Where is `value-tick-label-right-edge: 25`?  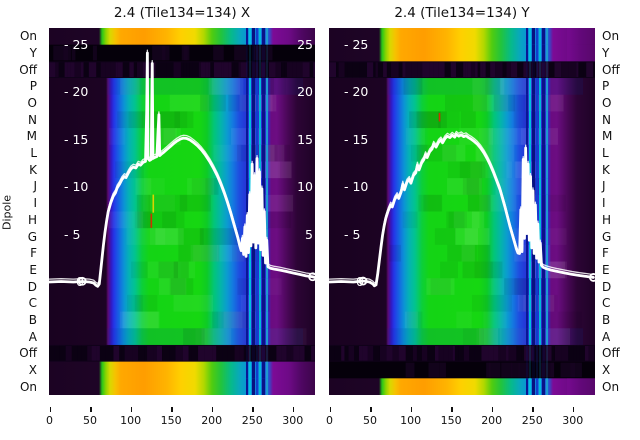
value-tick-label-right-edge: 25 is located at coordinates (305, 44).